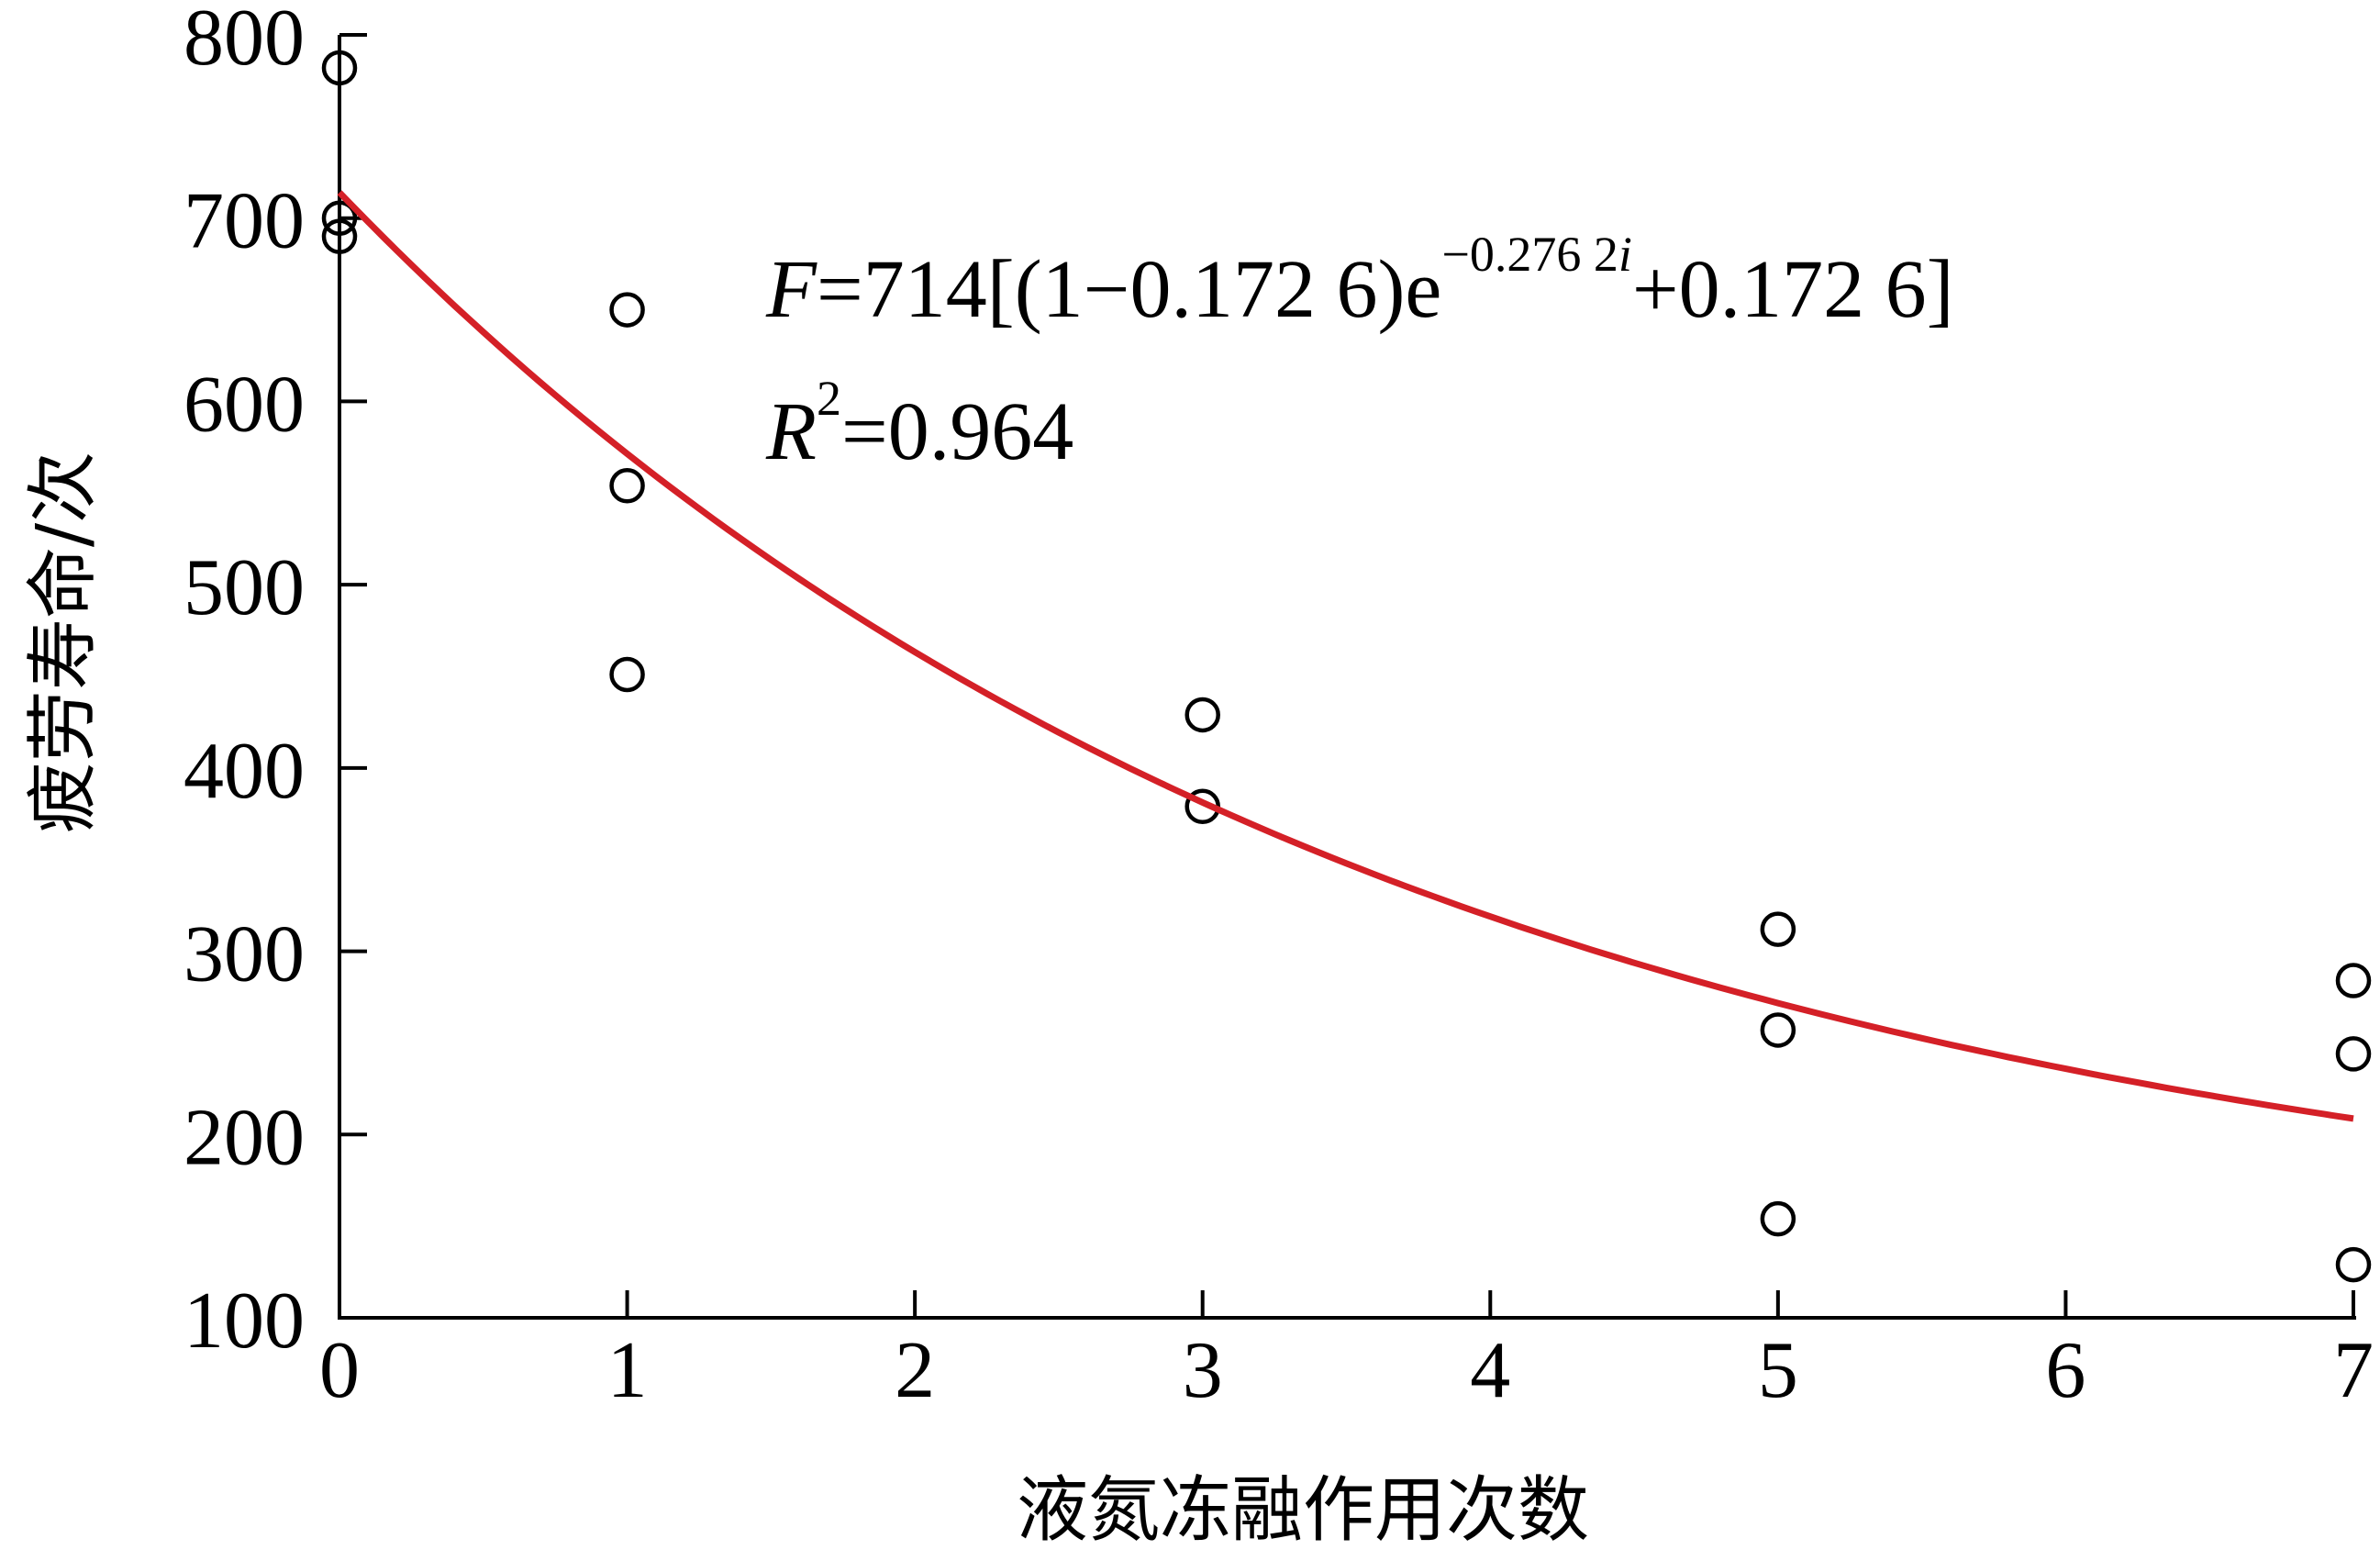 Image resolution: width=2380 pixels, height=1561 pixels. Describe the element at coordinates (1203, 1370) in the screenshot. I see `x-tick-label-3: 3` at that location.